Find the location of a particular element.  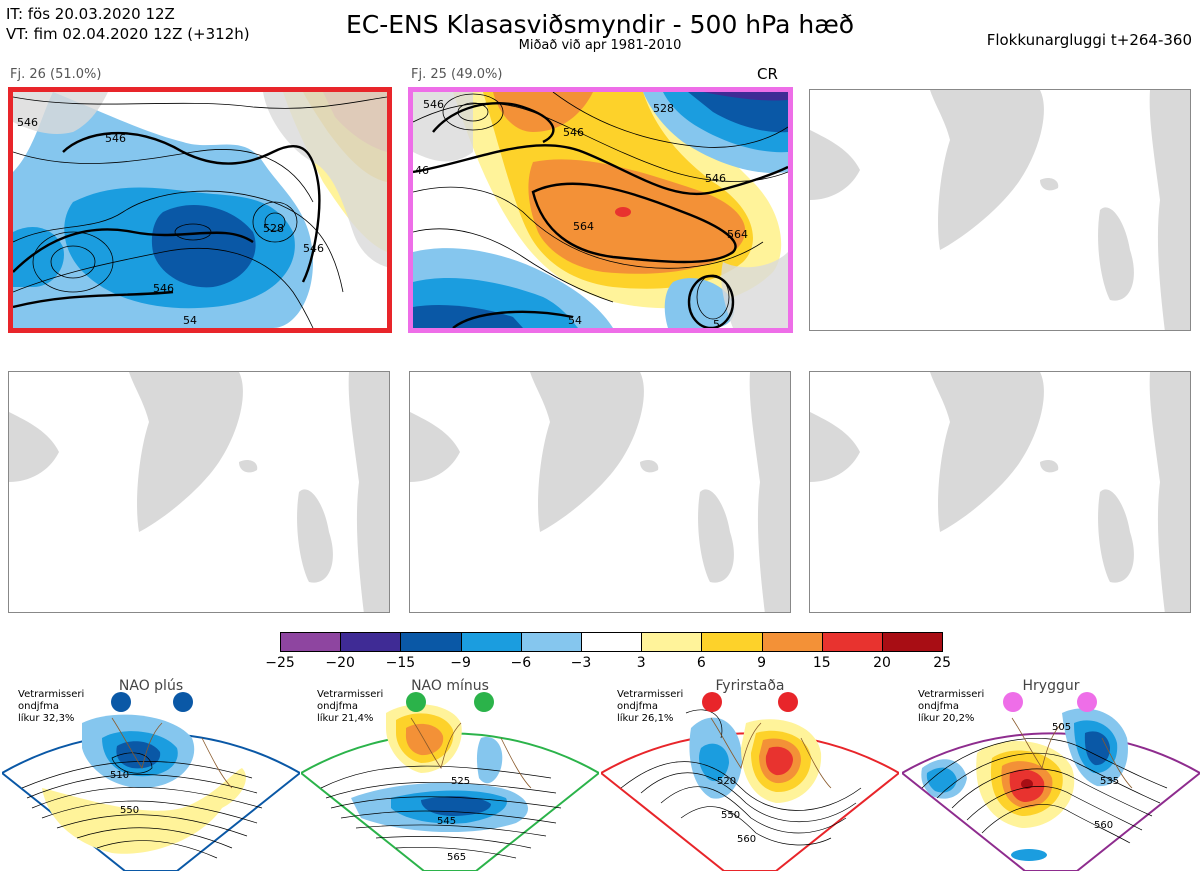

regime-name: NAO plús is located at coordinates (151, 686).